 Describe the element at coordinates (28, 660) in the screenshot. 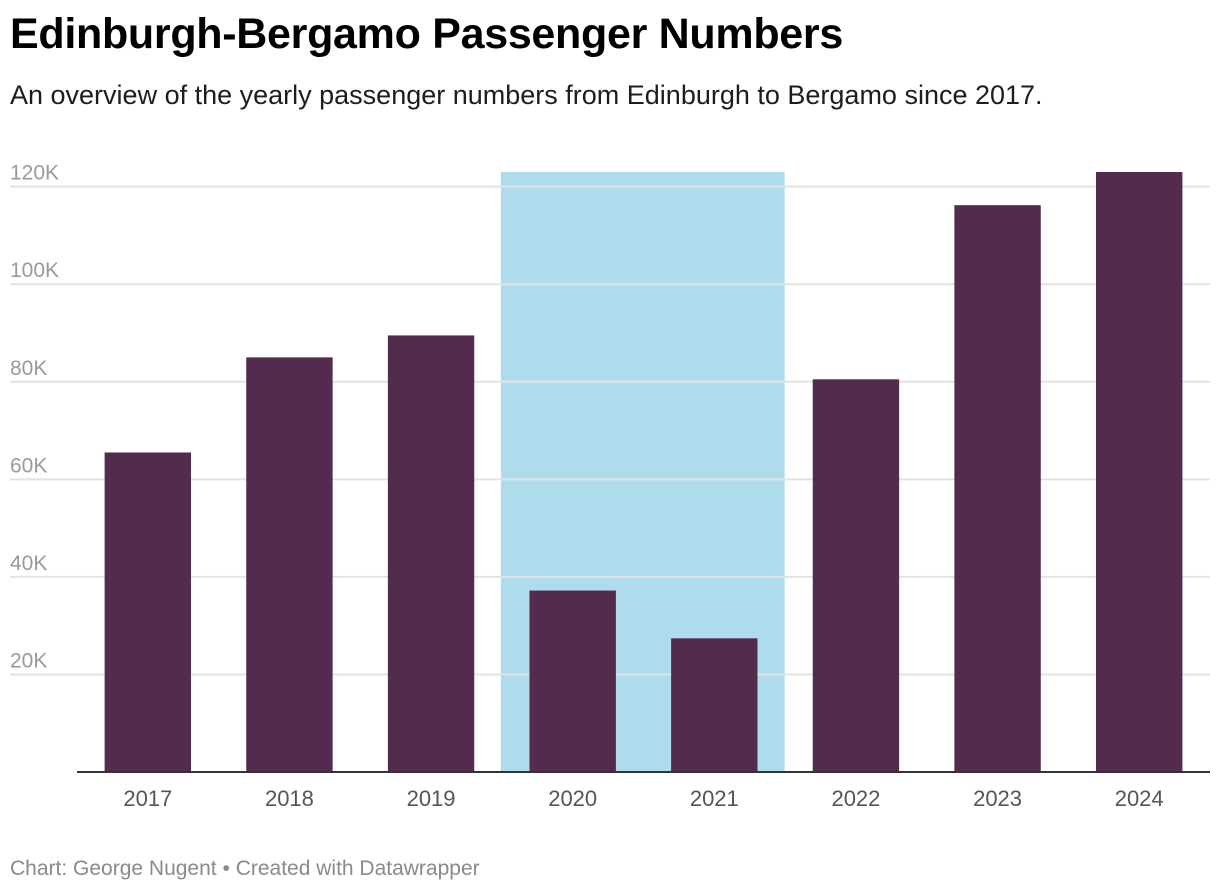

I see `y-tick-label-20k: 20K` at that location.